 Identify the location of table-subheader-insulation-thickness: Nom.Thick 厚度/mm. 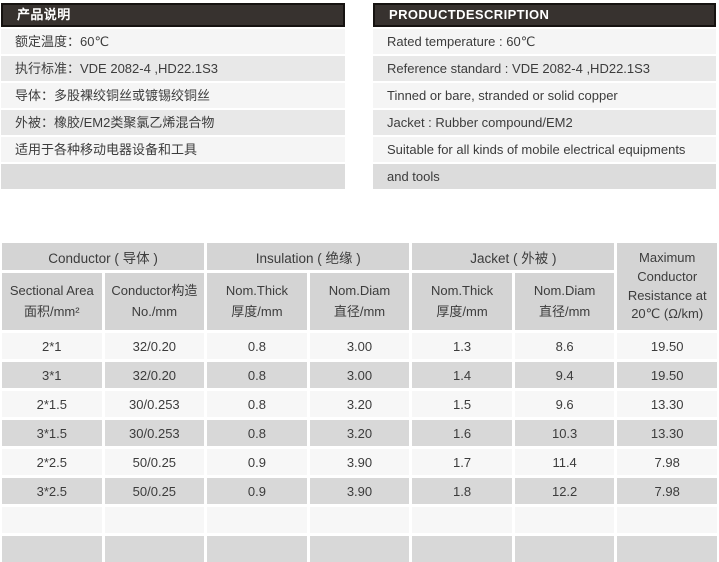
(257, 301).